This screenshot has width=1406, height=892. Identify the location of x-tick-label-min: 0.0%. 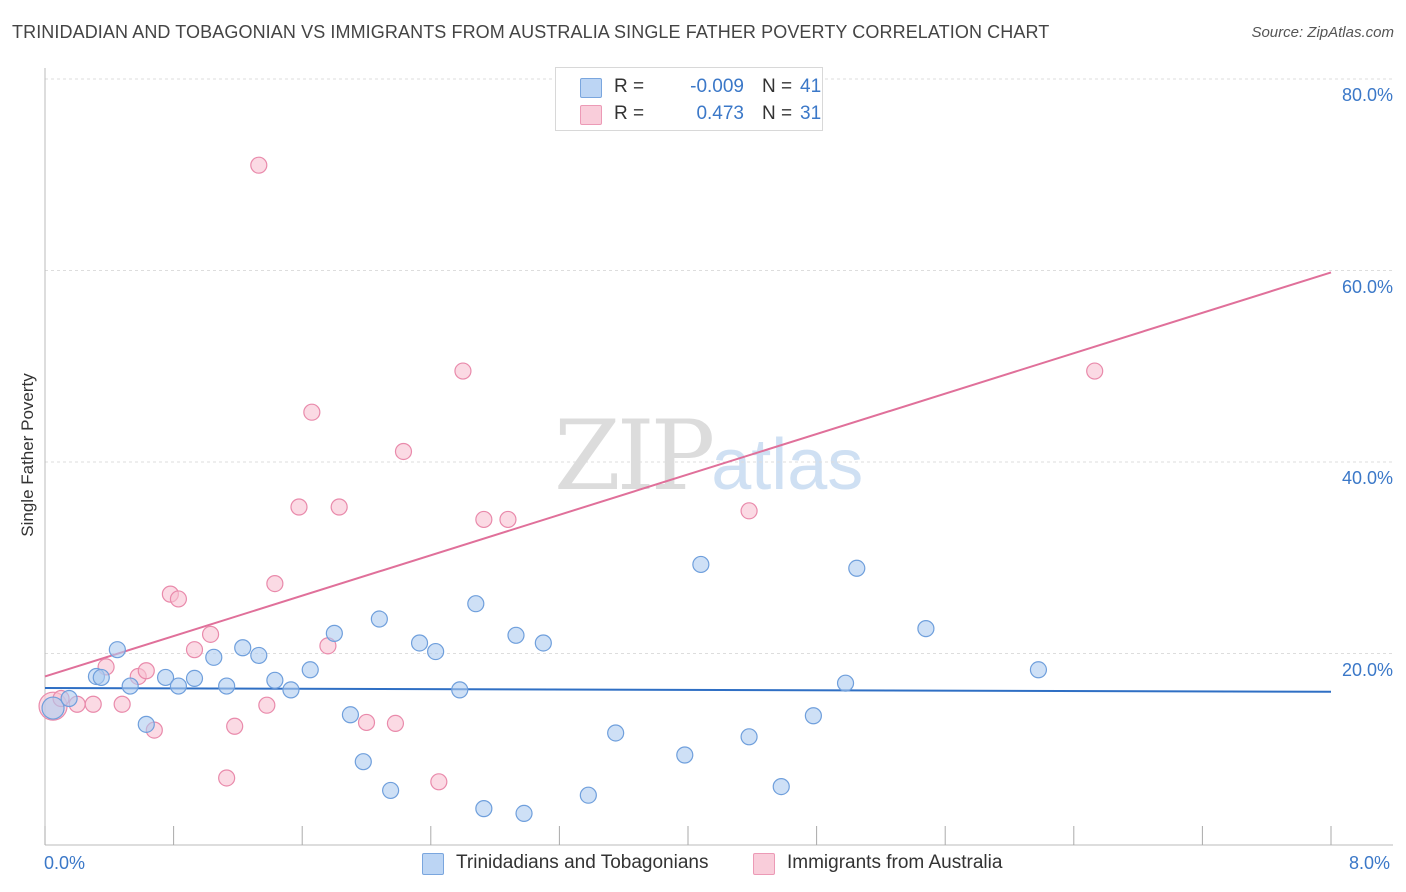
(65, 863).